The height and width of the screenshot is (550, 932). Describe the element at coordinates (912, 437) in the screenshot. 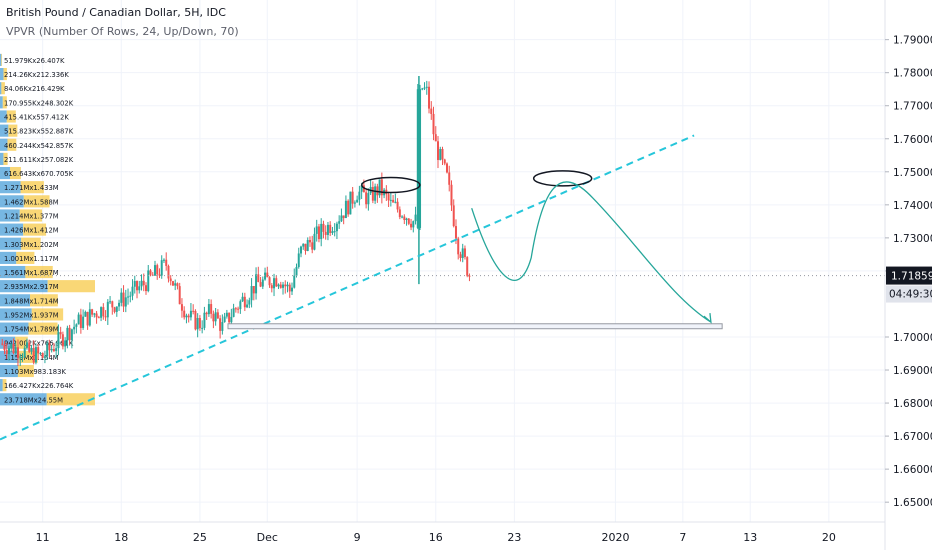

I see `y-tick-label: 1.67000` at that location.